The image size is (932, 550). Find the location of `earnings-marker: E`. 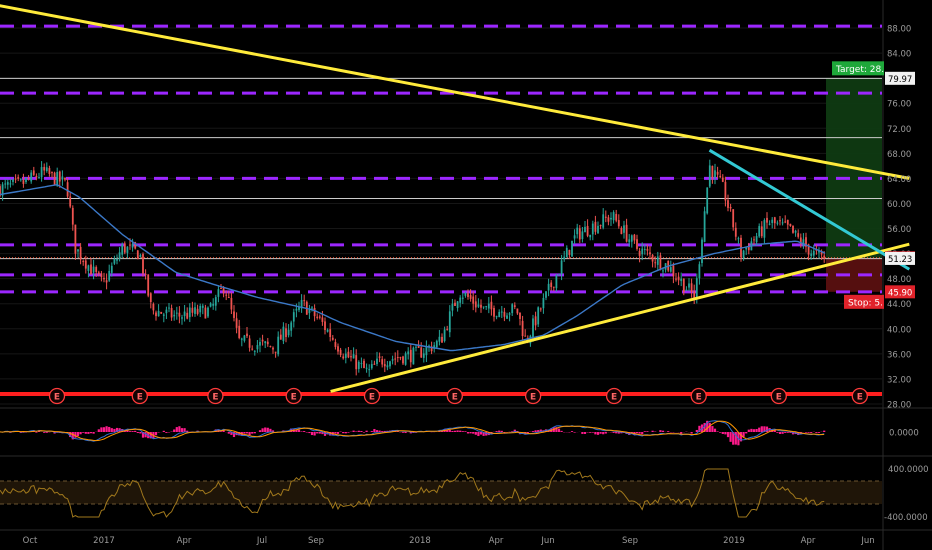

earnings-marker: E is located at coordinates (372, 396).